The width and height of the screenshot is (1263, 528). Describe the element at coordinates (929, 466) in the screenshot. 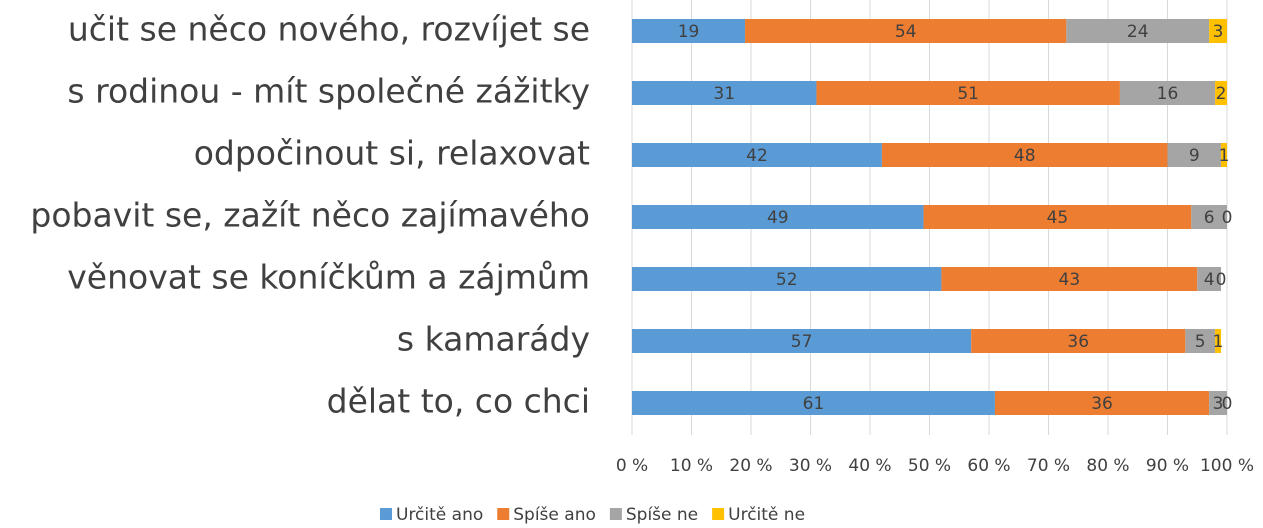

I see `x-tick-label: 50 %` at that location.